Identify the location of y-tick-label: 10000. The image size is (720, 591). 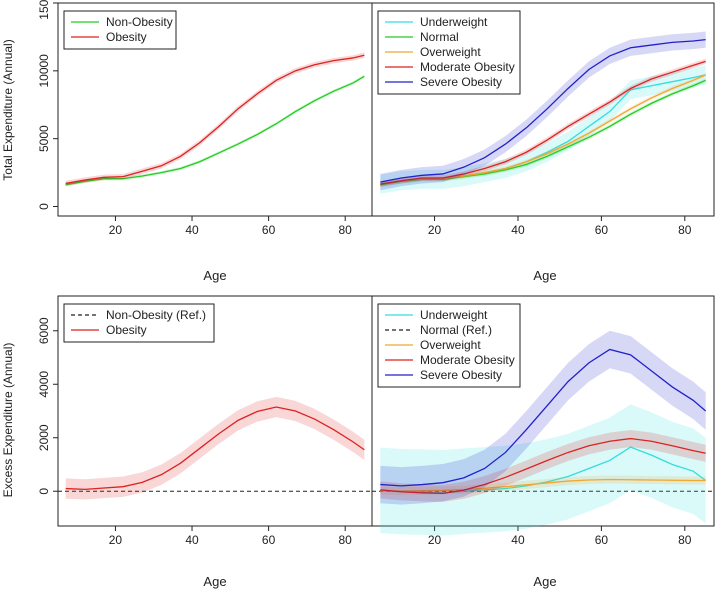
(44, 71).